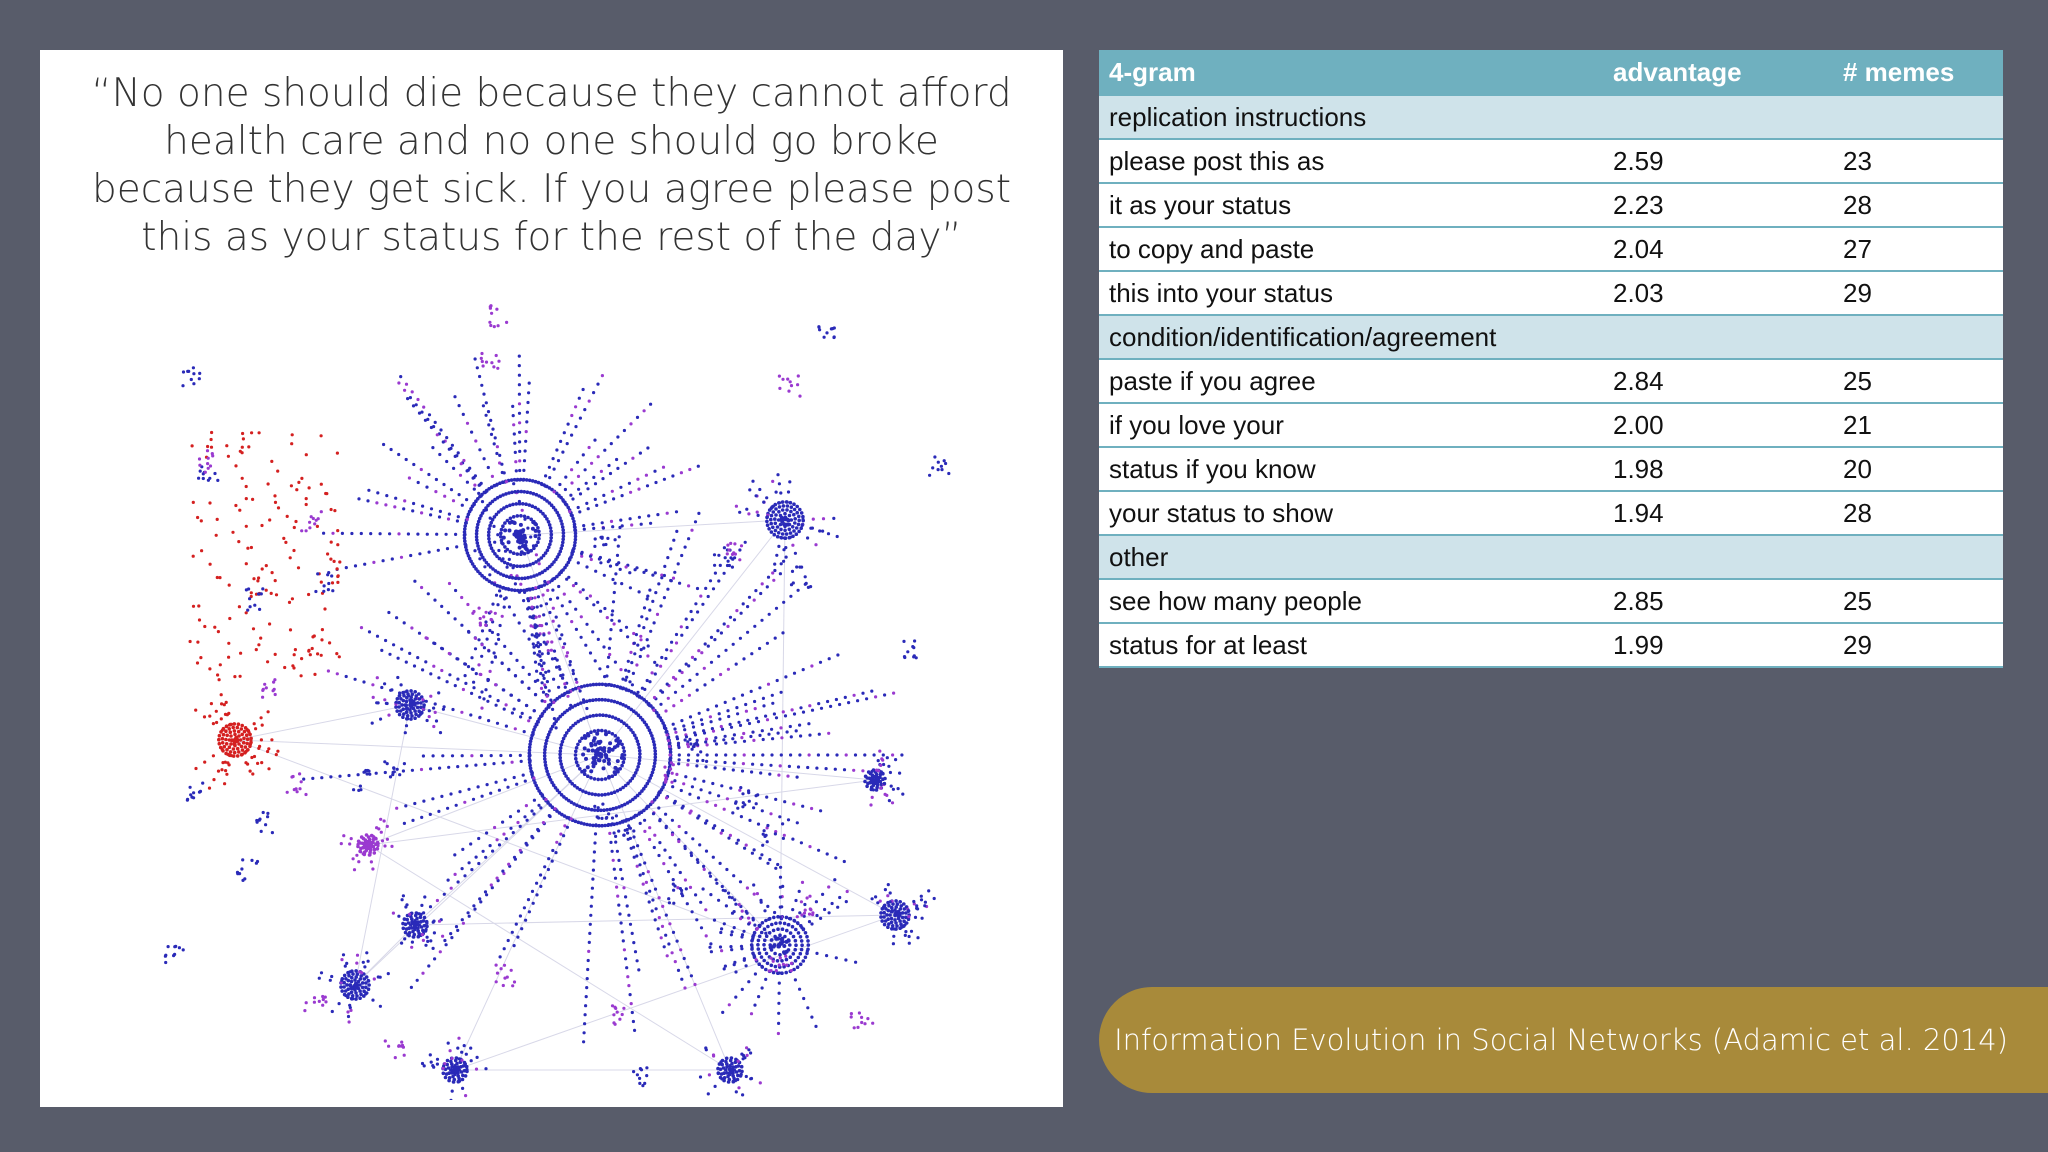 This screenshot has height=1152, width=2048. I want to click on memes-cell: 23, so click(1918, 161).